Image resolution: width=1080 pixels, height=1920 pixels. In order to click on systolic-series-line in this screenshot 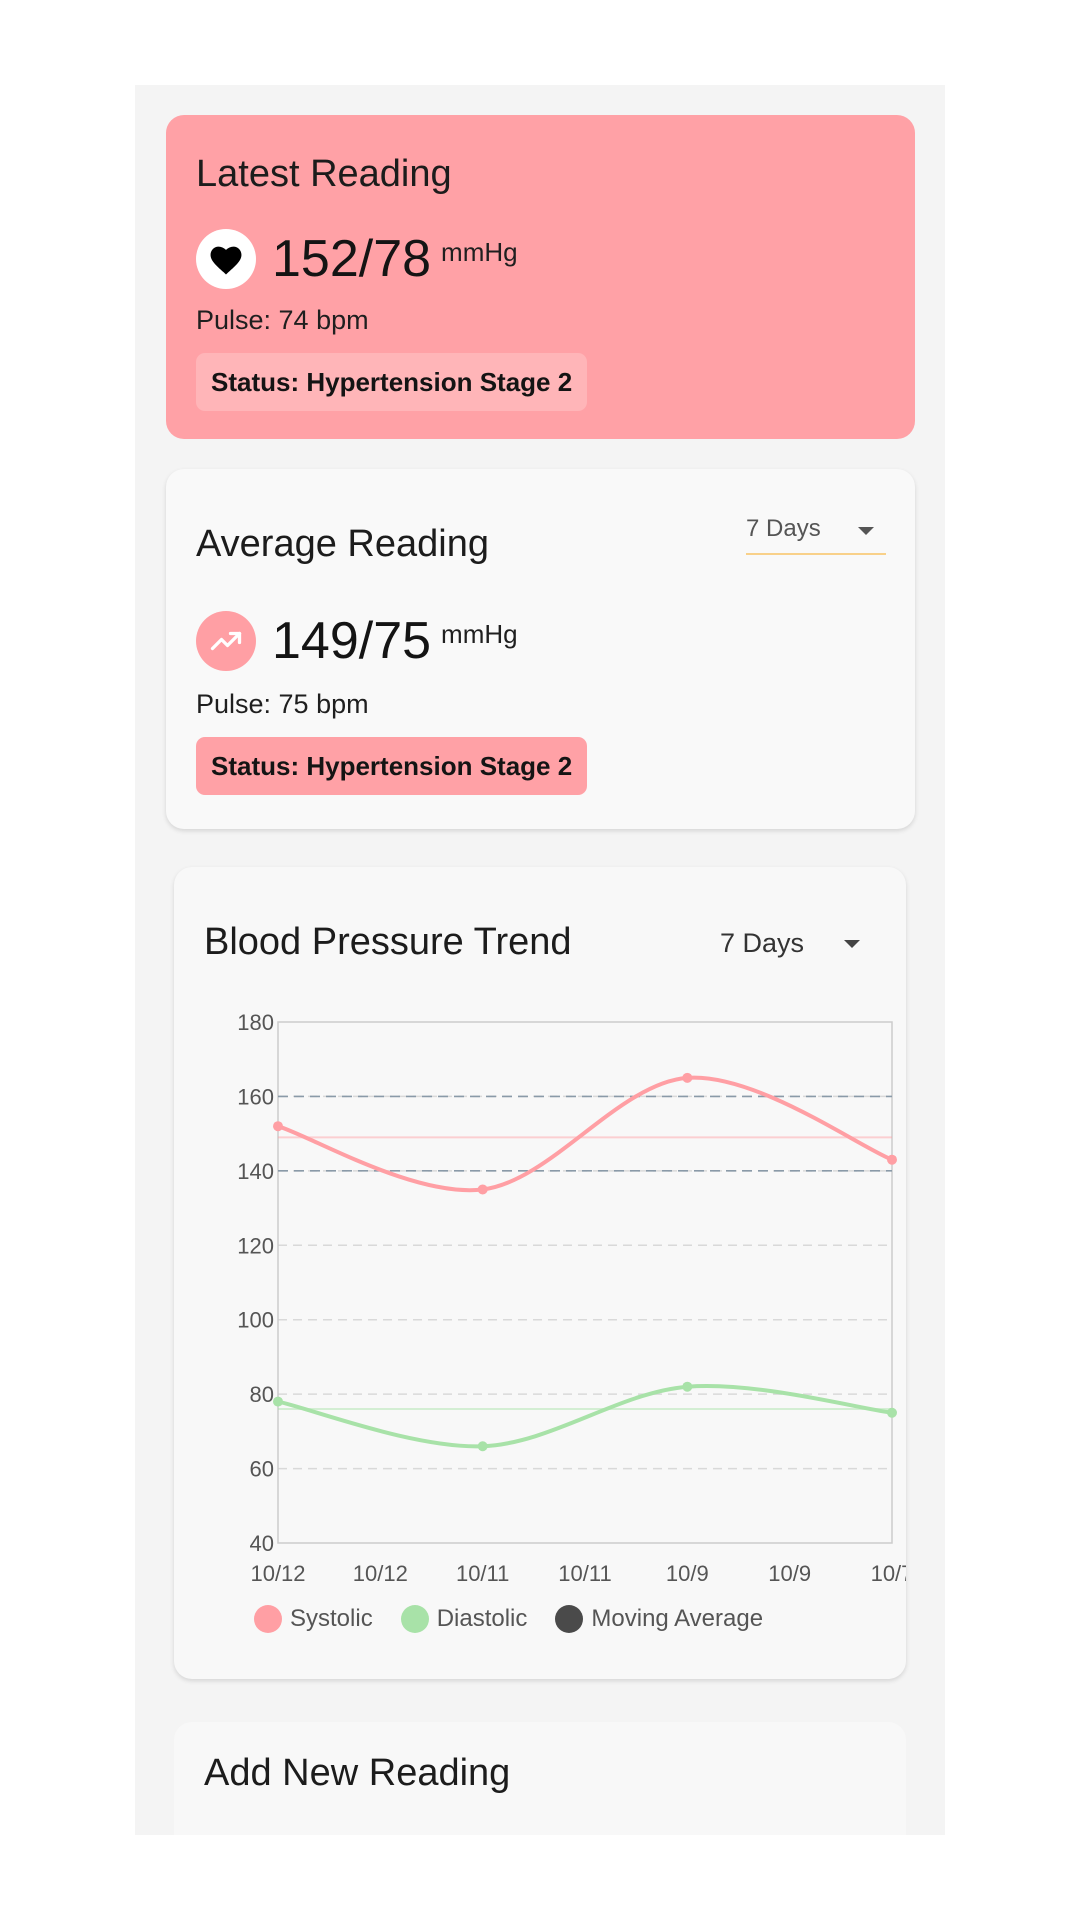, I will do `click(585, 1134)`.